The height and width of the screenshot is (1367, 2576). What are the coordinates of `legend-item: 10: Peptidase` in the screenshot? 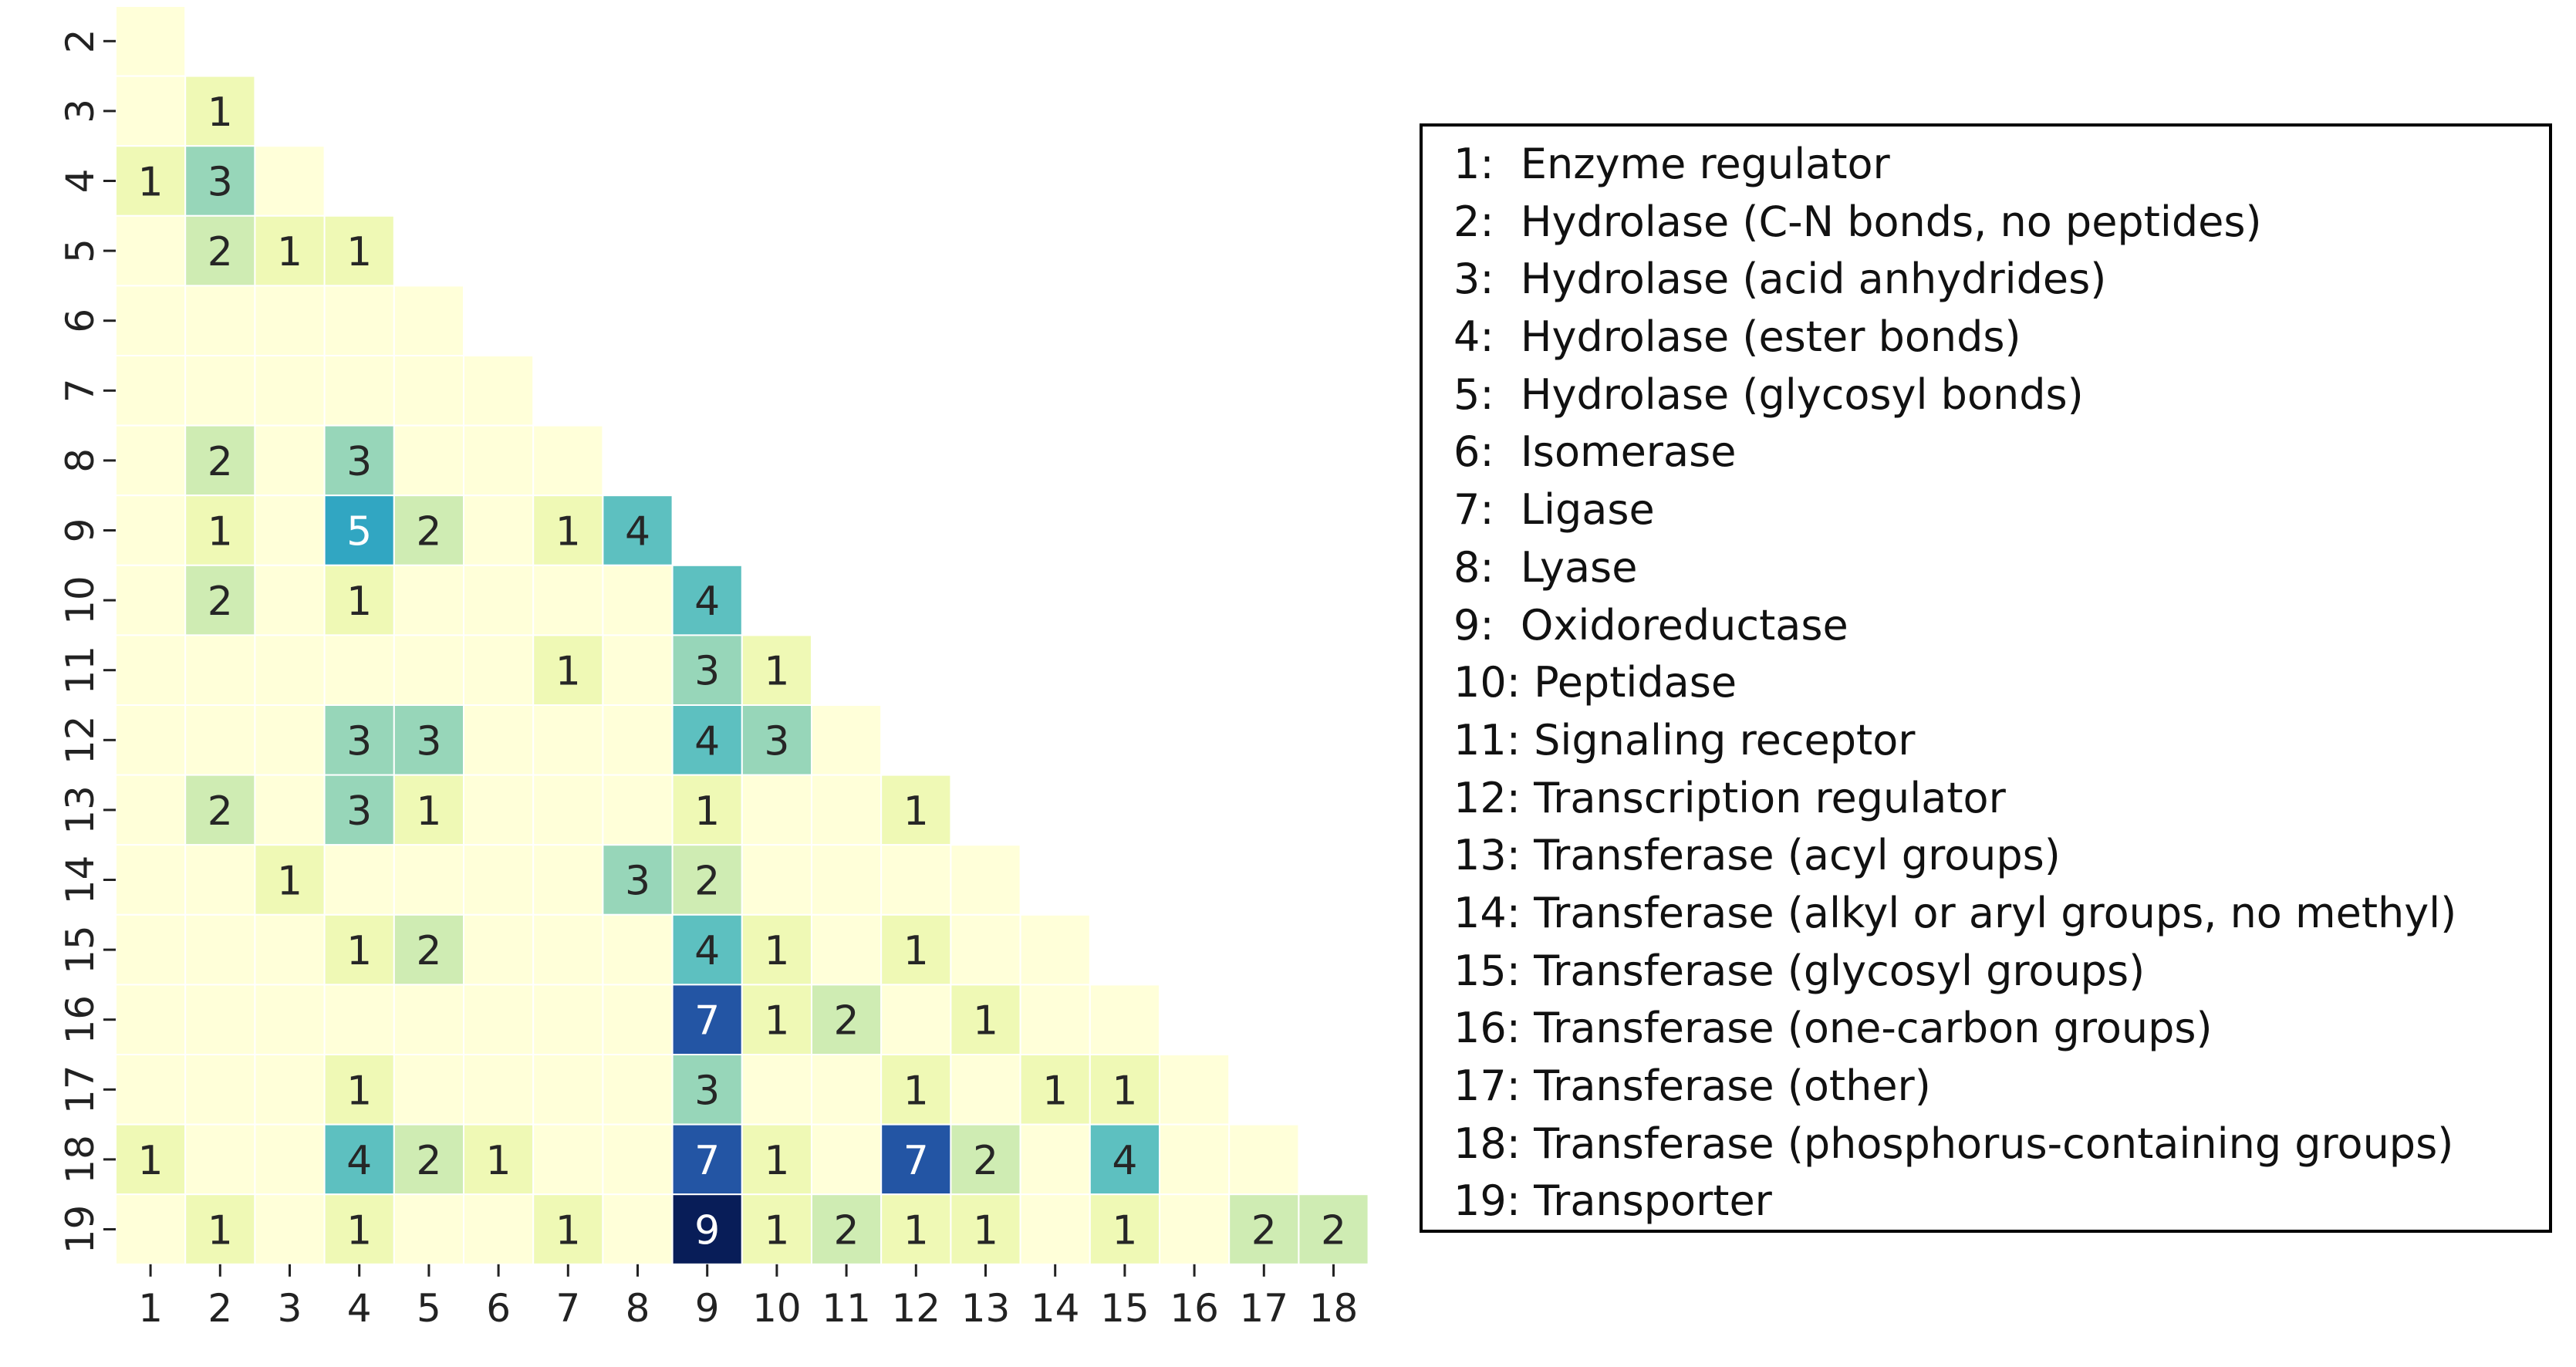 It's located at (1595, 683).